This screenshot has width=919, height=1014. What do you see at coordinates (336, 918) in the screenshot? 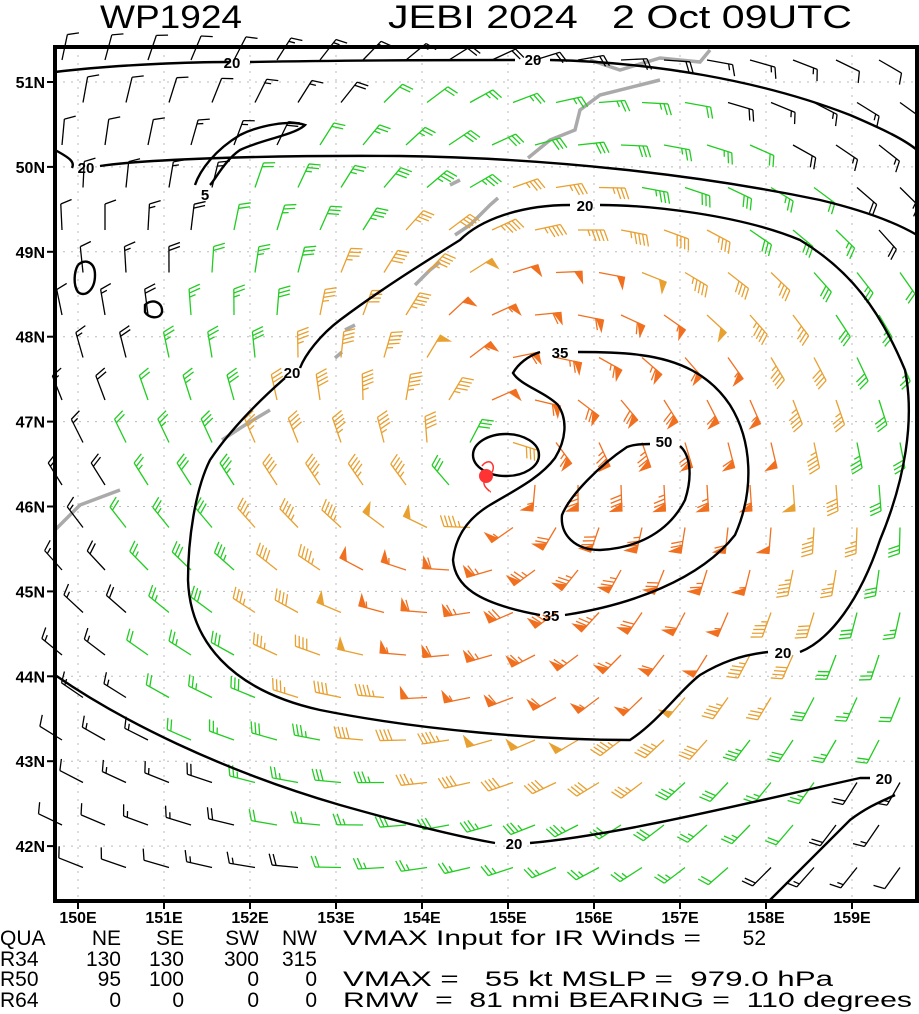
I see `lon-tick-label: 153E` at bounding box center [336, 918].